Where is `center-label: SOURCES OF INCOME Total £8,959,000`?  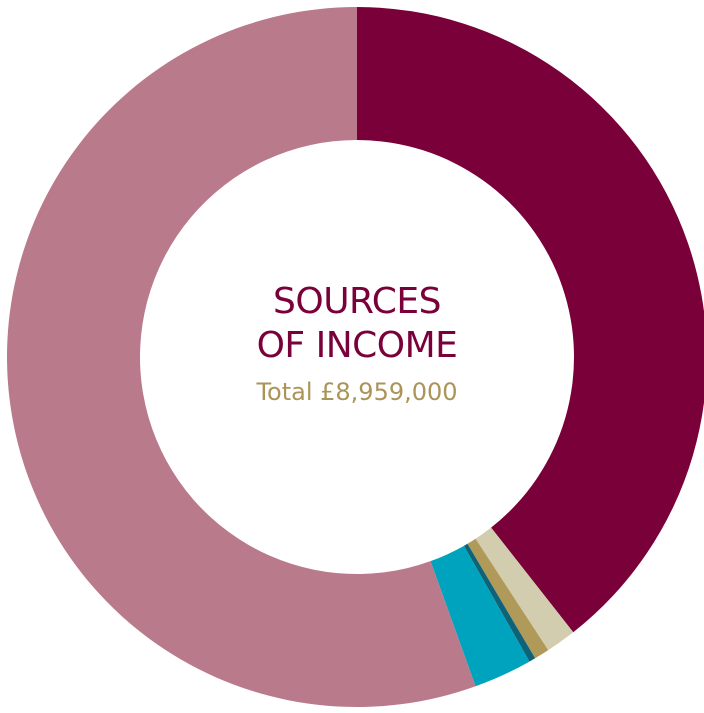 center-label: SOURCES OF INCOME Total £8,959,000 is located at coordinates (357, 343).